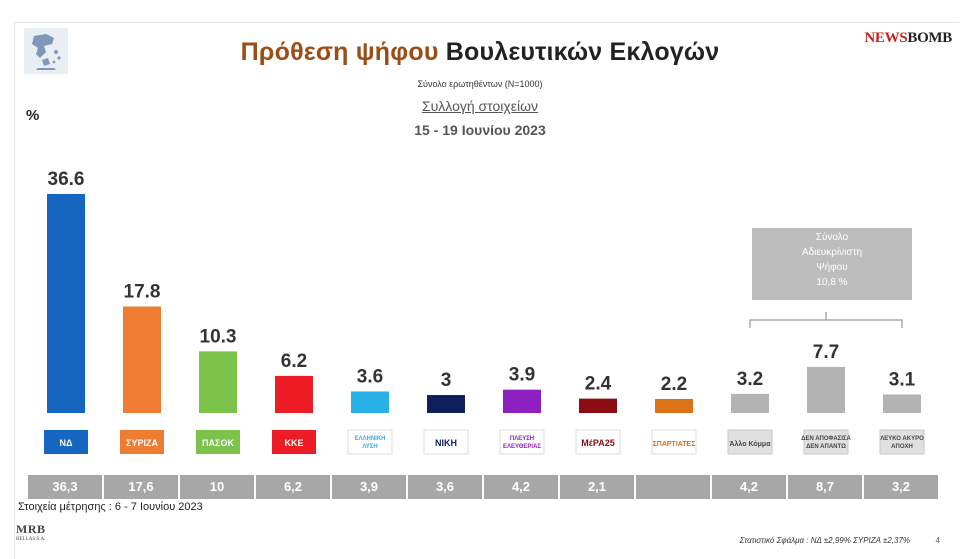  I want to click on party-logo-text: ΠΑΣΟΚ, so click(218, 443).